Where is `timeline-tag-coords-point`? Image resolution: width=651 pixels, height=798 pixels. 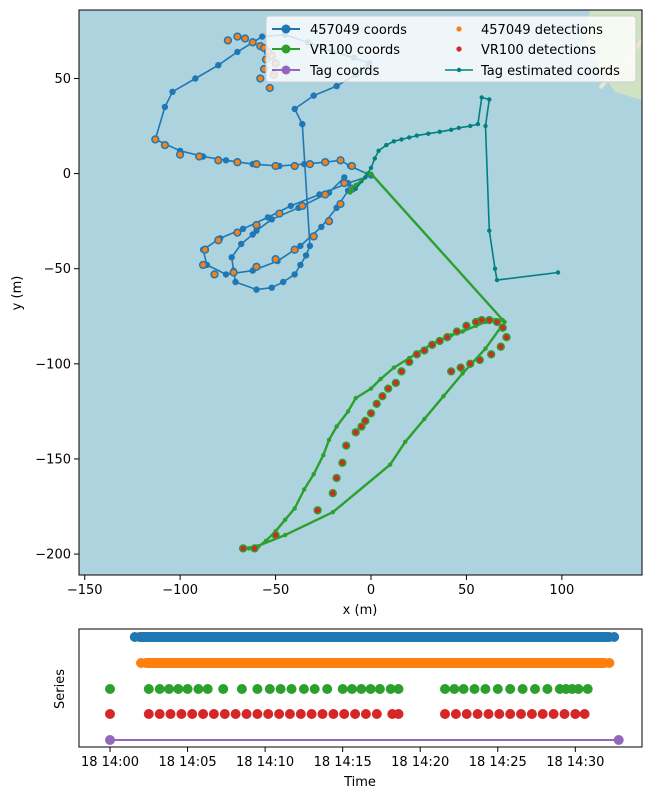 timeline-tag-coords-point is located at coordinates (618, 740).